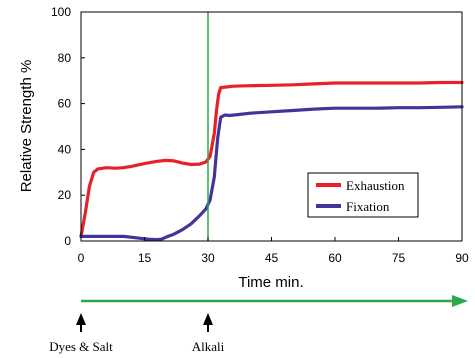 Image resolution: width=475 pixels, height=358 pixels. Describe the element at coordinates (81, 319) in the screenshot. I see `event-arrow-head-dyes-salt` at that location.